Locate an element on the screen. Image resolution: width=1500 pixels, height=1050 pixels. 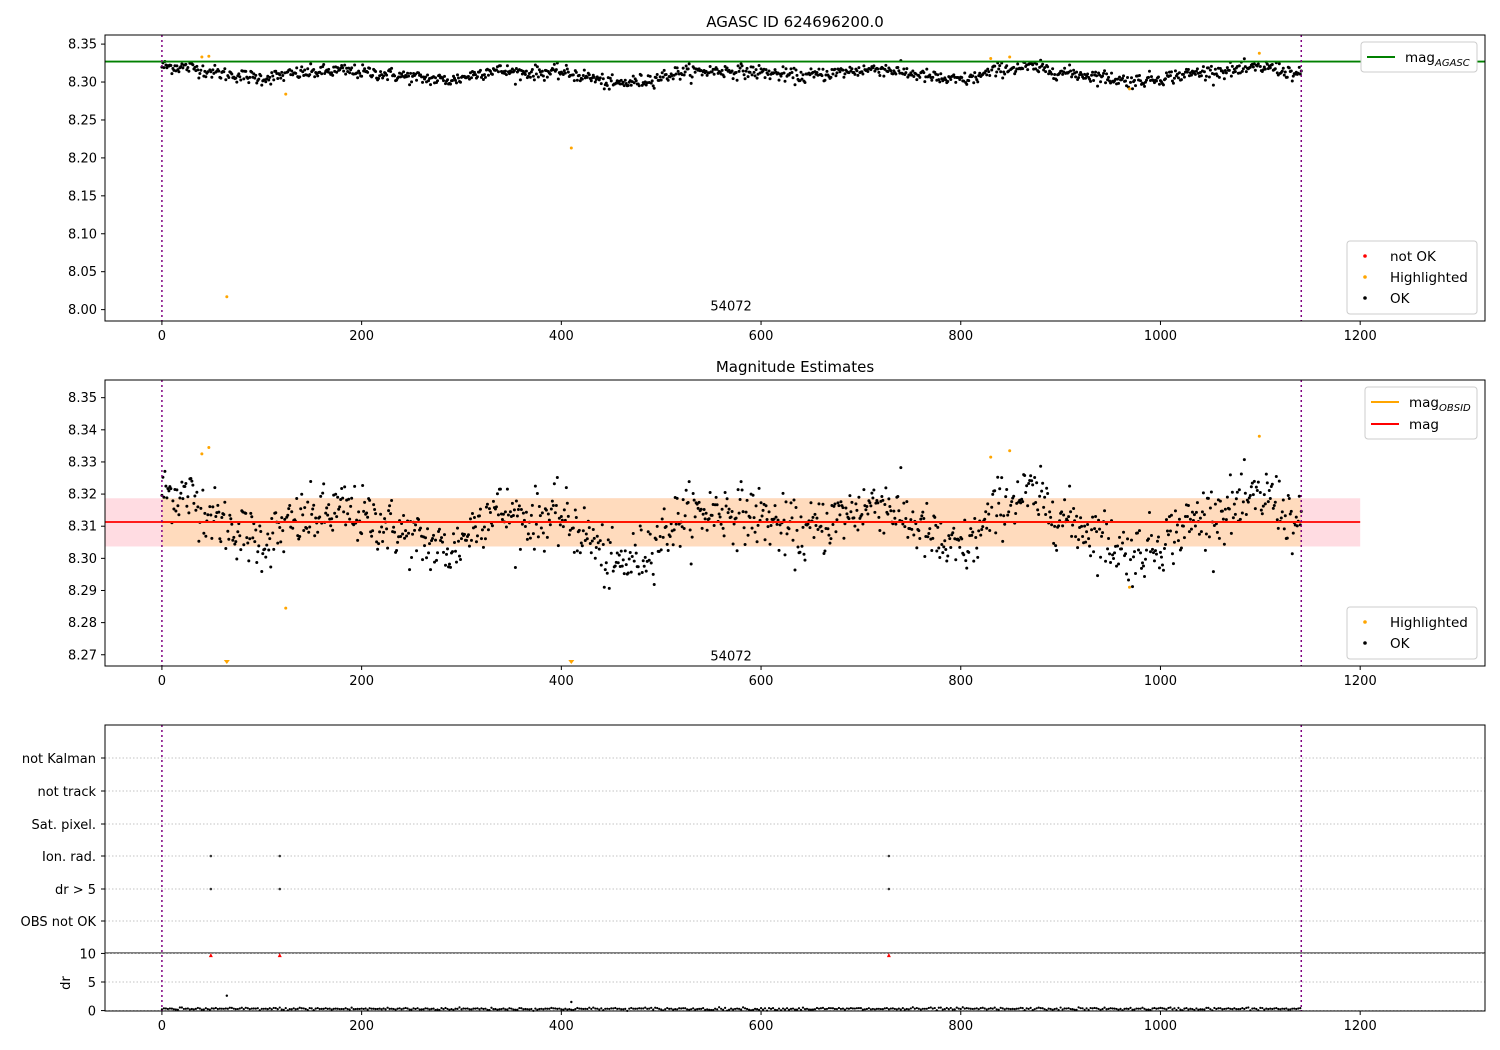
c2-xtick-label: 200 is located at coordinates (361, 1026).